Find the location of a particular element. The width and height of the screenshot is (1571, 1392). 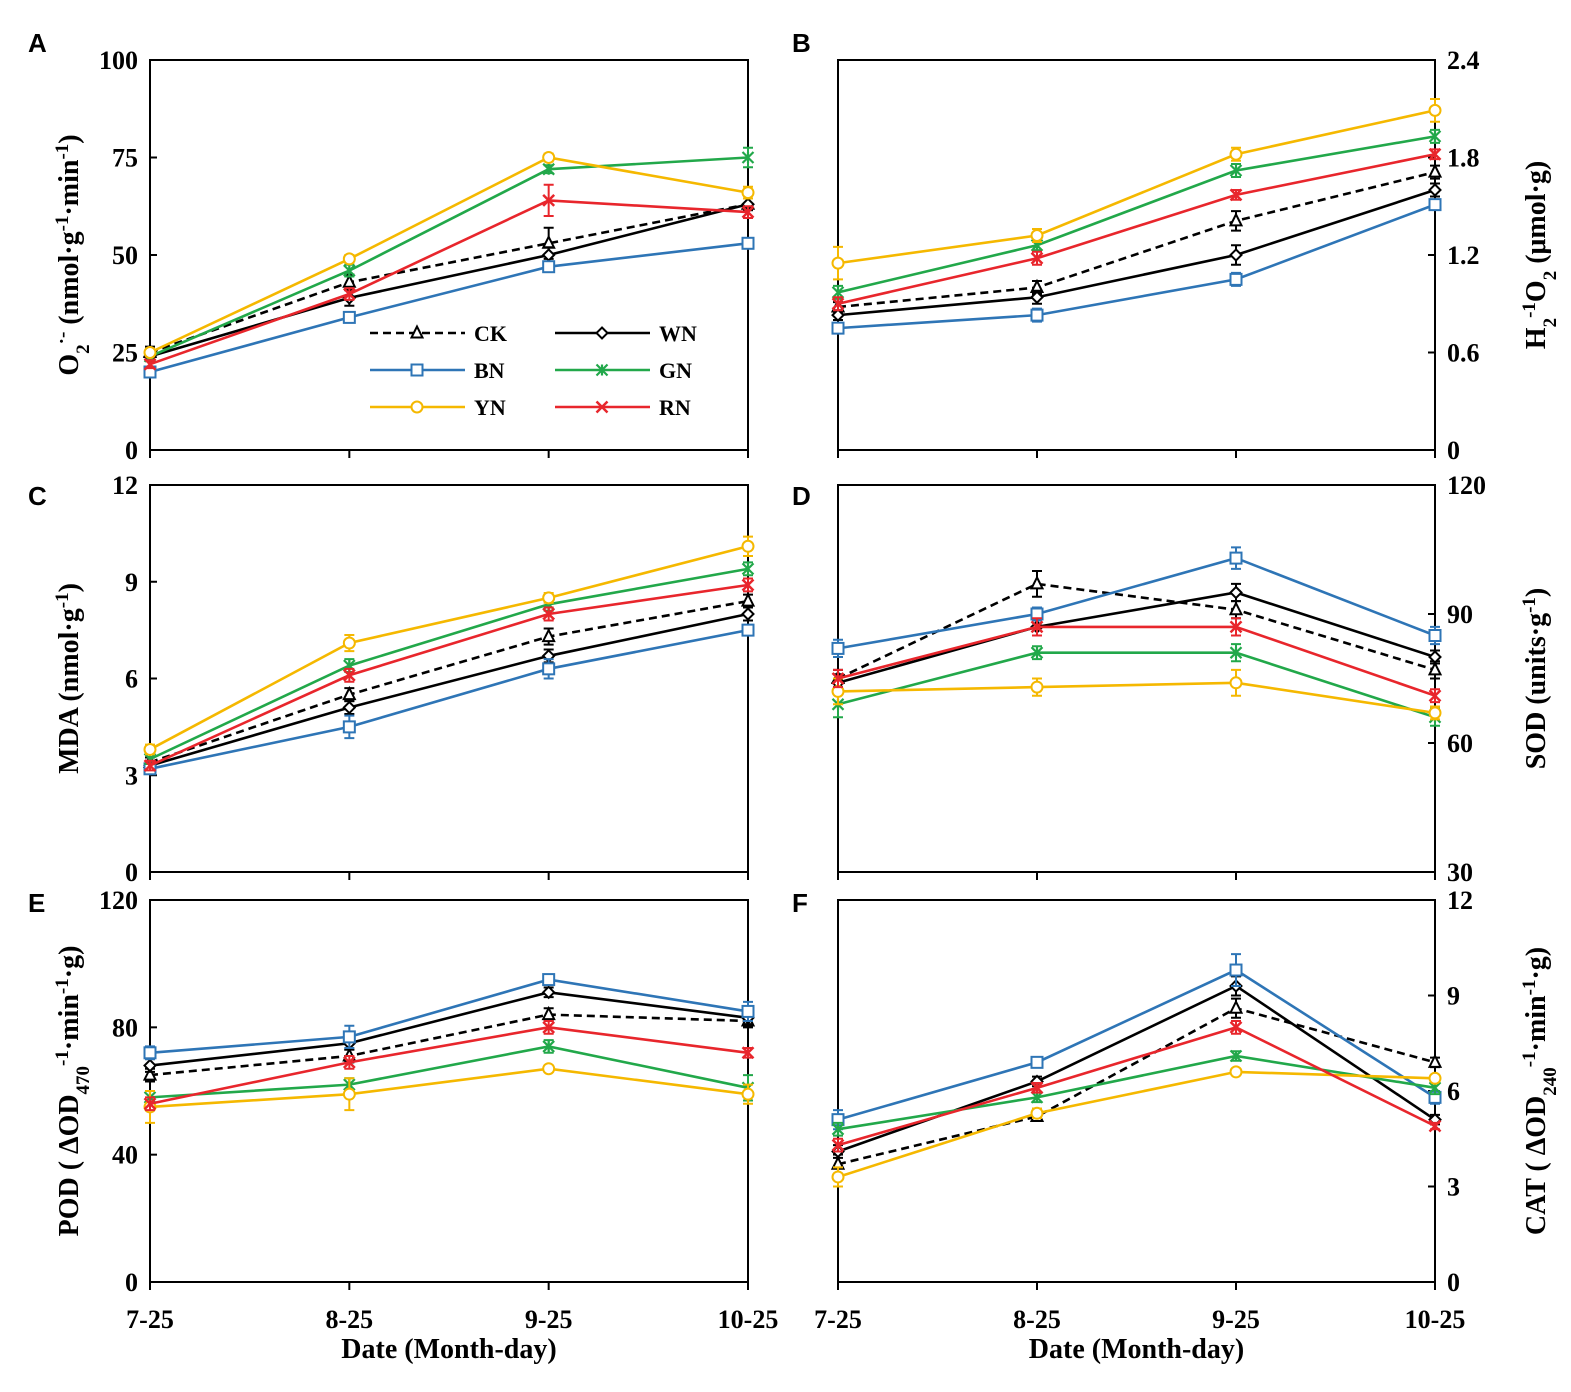

y-tick-label: 50 is located at coordinates (125, 255).